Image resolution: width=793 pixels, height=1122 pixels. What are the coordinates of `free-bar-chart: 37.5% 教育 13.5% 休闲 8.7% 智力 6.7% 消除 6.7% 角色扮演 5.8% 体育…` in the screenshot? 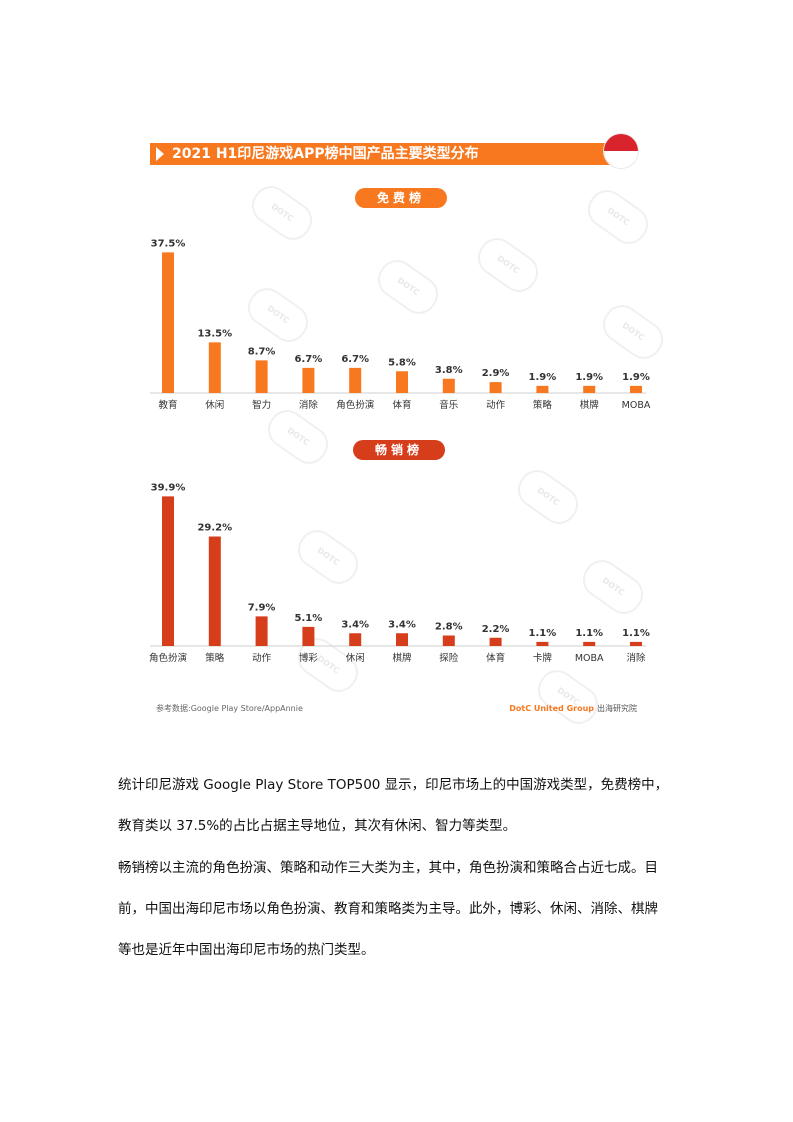 It's located at (400, 324).